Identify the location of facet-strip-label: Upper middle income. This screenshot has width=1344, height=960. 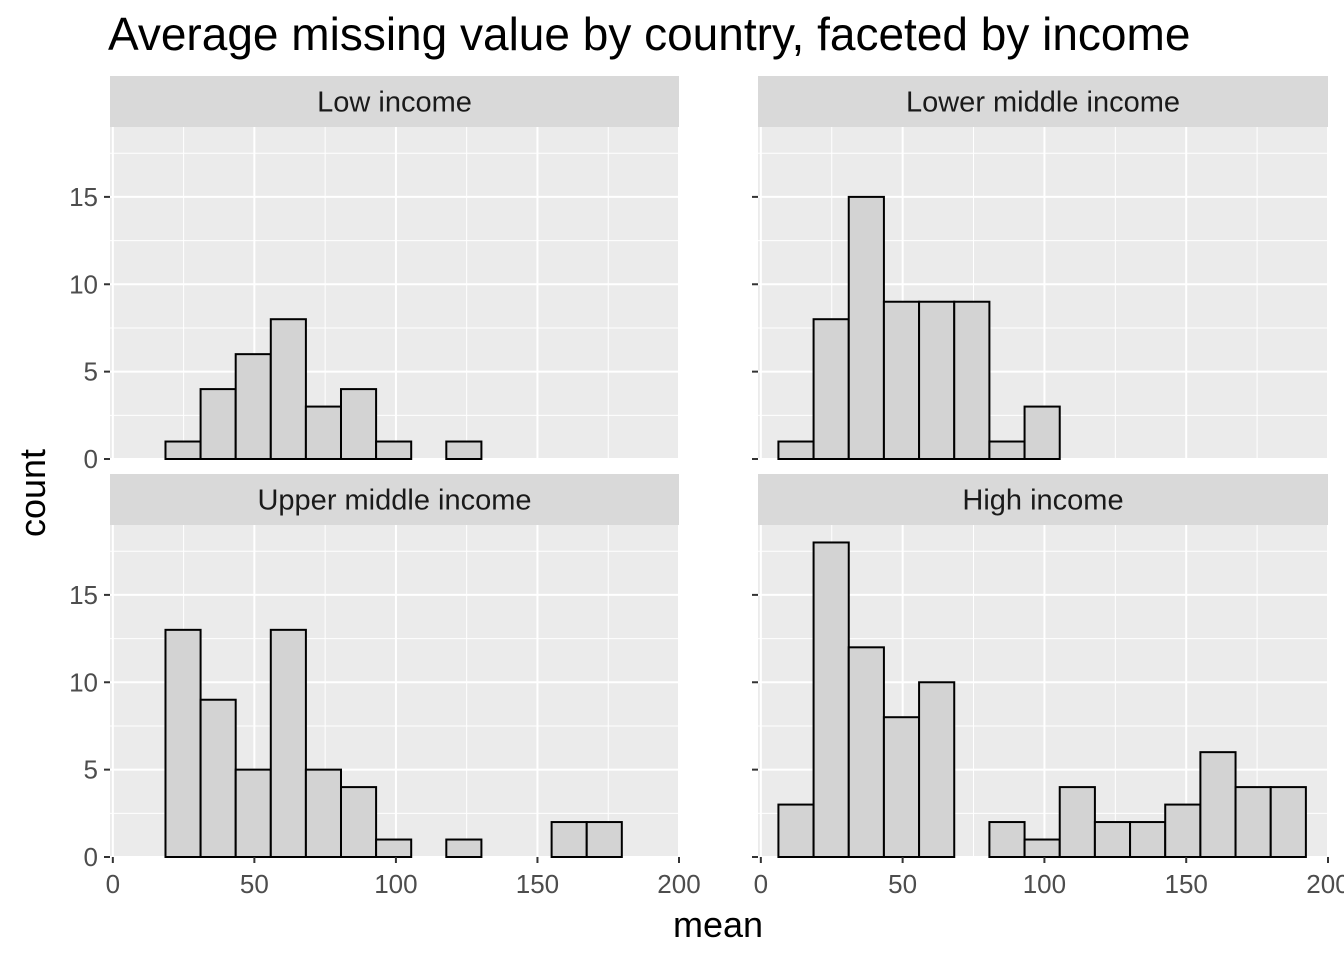
(394, 501).